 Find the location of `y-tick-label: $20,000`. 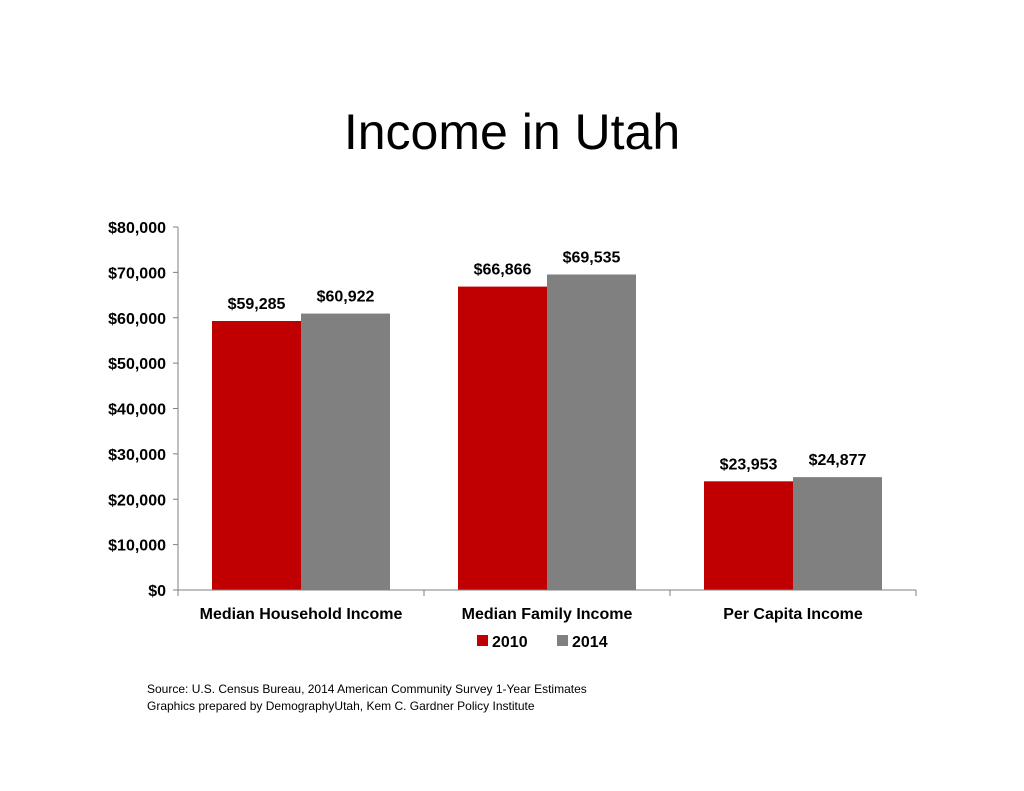

y-tick-label: $20,000 is located at coordinates (137, 500).